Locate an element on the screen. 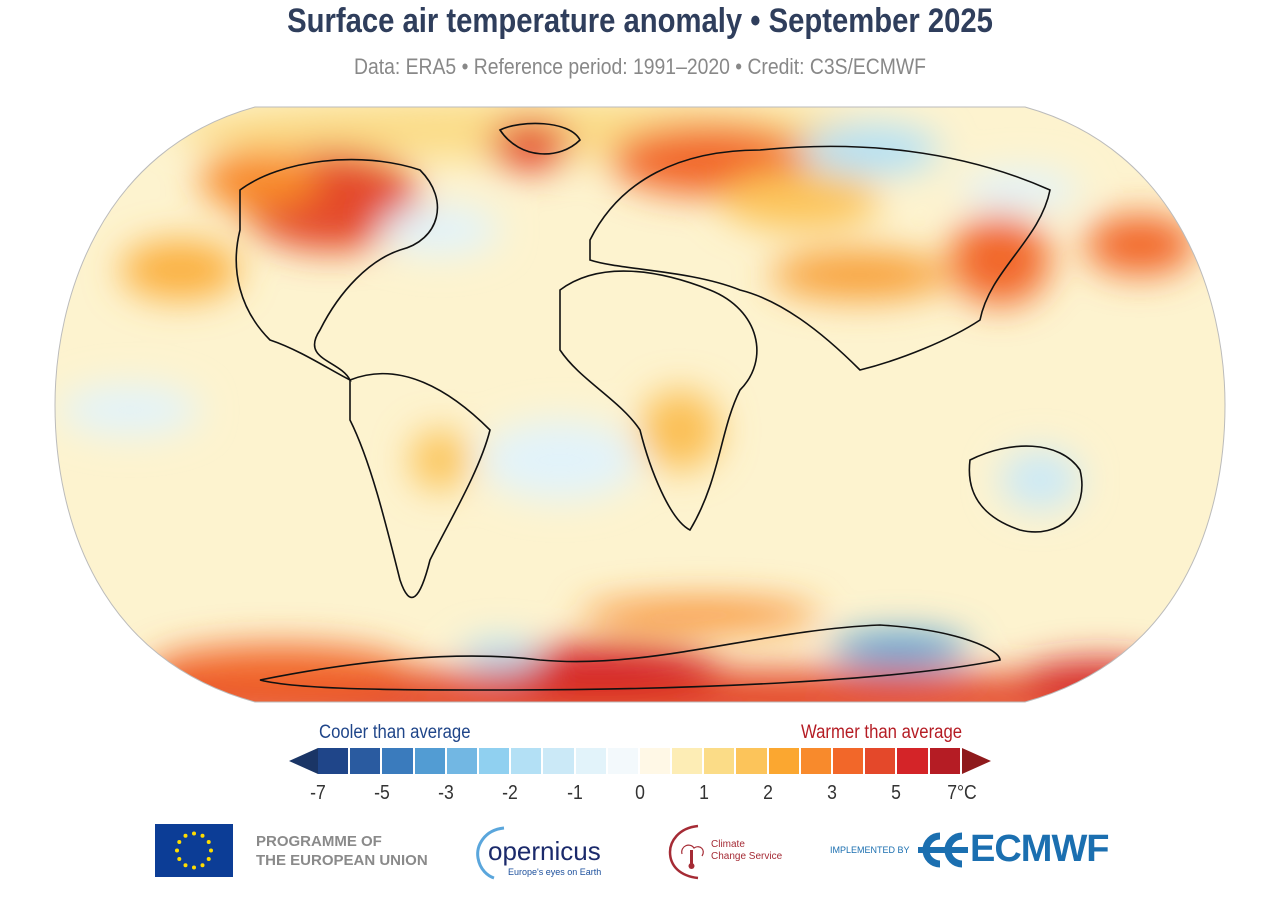 The height and width of the screenshot is (897, 1280). colorbar-tick-label: -2 is located at coordinates (510, 793).